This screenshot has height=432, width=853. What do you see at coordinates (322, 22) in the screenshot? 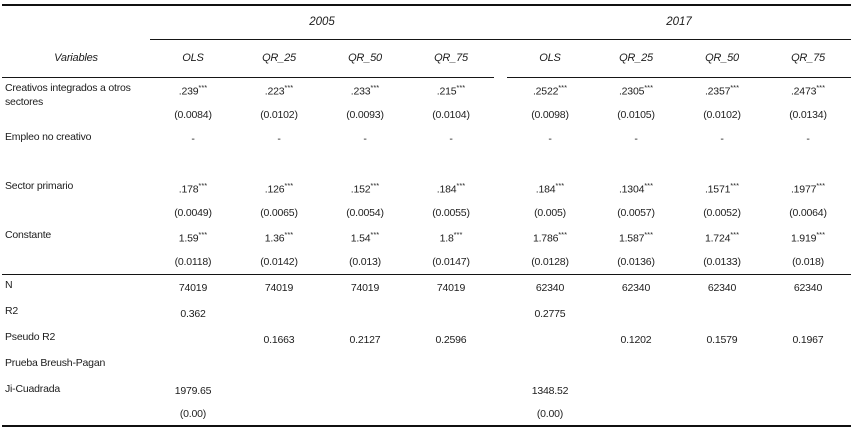
I see `year-label-2005: 2005` at bounding box center [322, 22].